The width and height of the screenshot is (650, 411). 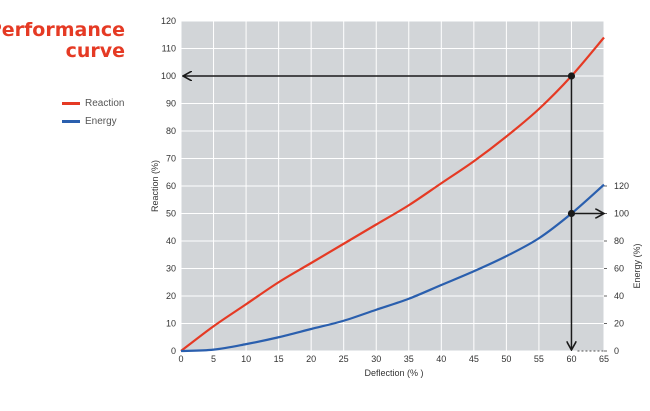 I want to click on chart-title: Performance curve, so click(x=62, y=41).